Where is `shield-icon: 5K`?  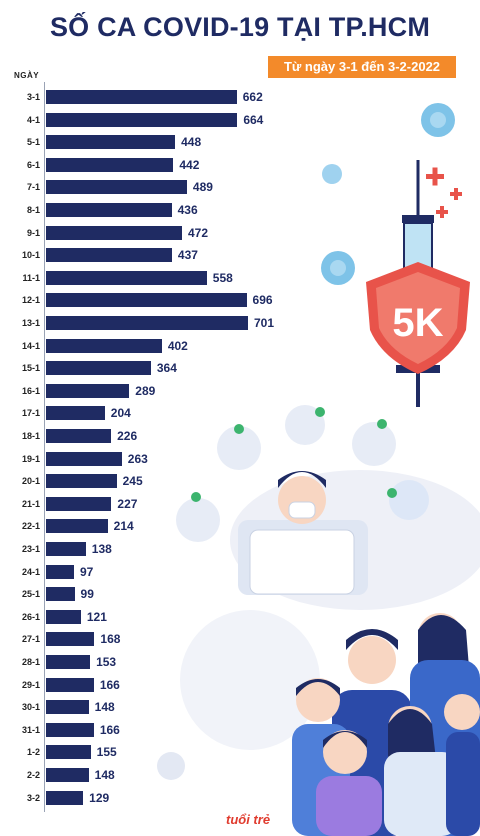 shield-icon: 5K is located at coordinates (418, 318).